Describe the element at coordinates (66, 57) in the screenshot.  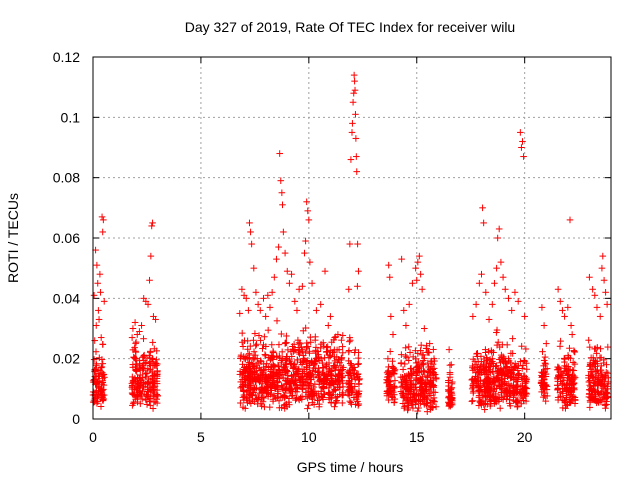
I see `y-tick-label: 0.12` at that location.